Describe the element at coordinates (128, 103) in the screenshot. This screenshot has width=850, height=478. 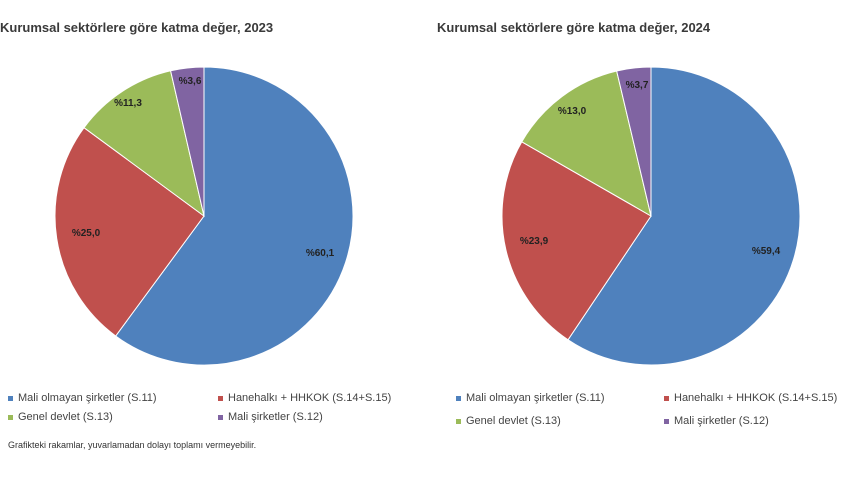
I see `slice-label-genel-devlet: %11,3` at that location.